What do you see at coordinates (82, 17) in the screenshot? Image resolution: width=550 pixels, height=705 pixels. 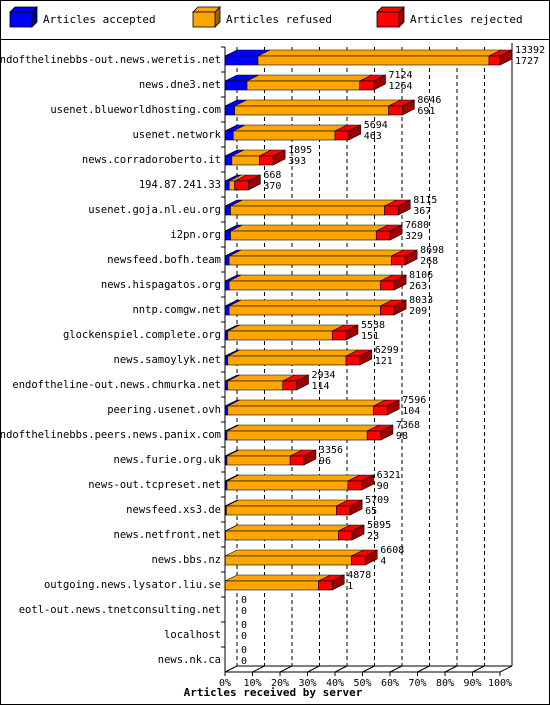 I see `legend-item: Articles accepted` at bounding box center [82, 17].